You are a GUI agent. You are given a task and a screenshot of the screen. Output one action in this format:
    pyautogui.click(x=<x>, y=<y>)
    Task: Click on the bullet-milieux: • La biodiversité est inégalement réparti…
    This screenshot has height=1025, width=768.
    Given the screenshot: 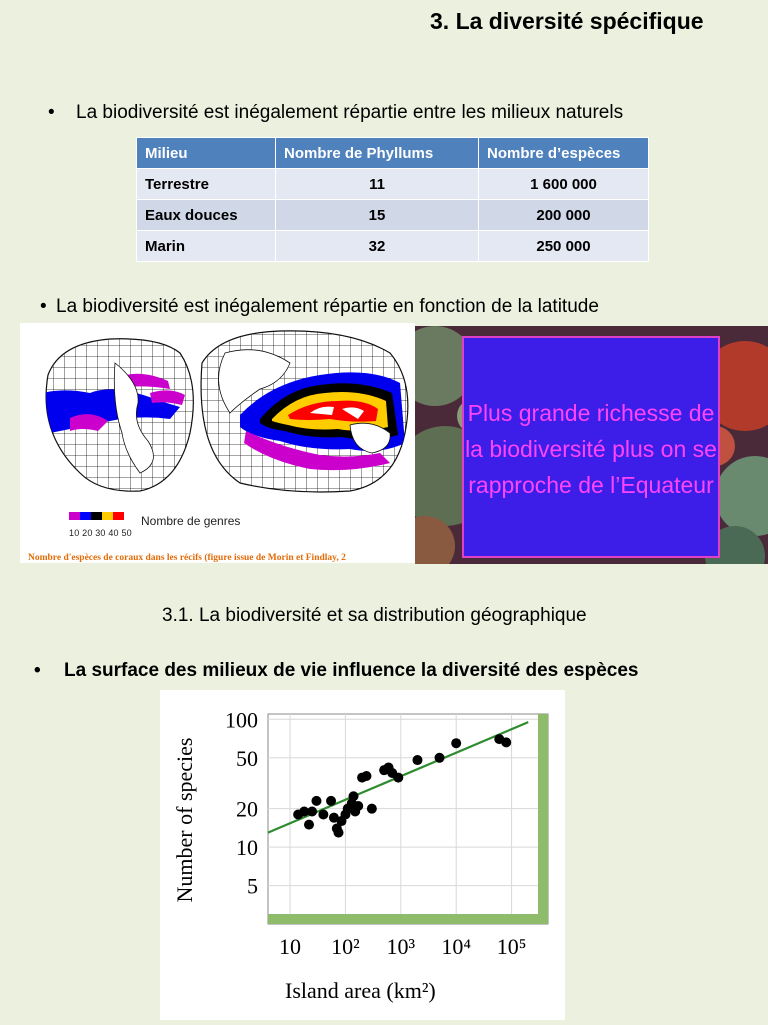 What is the action you would take?
    pyautogui.click(x=335, y=113)
    